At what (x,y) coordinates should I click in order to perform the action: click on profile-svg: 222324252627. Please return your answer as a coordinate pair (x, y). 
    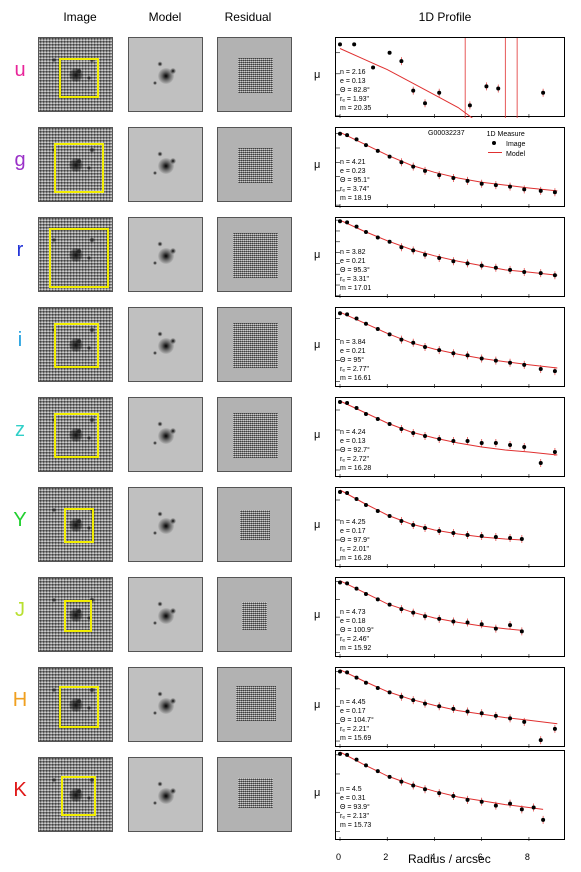
    Looking at the image, I should click on (447, 169).